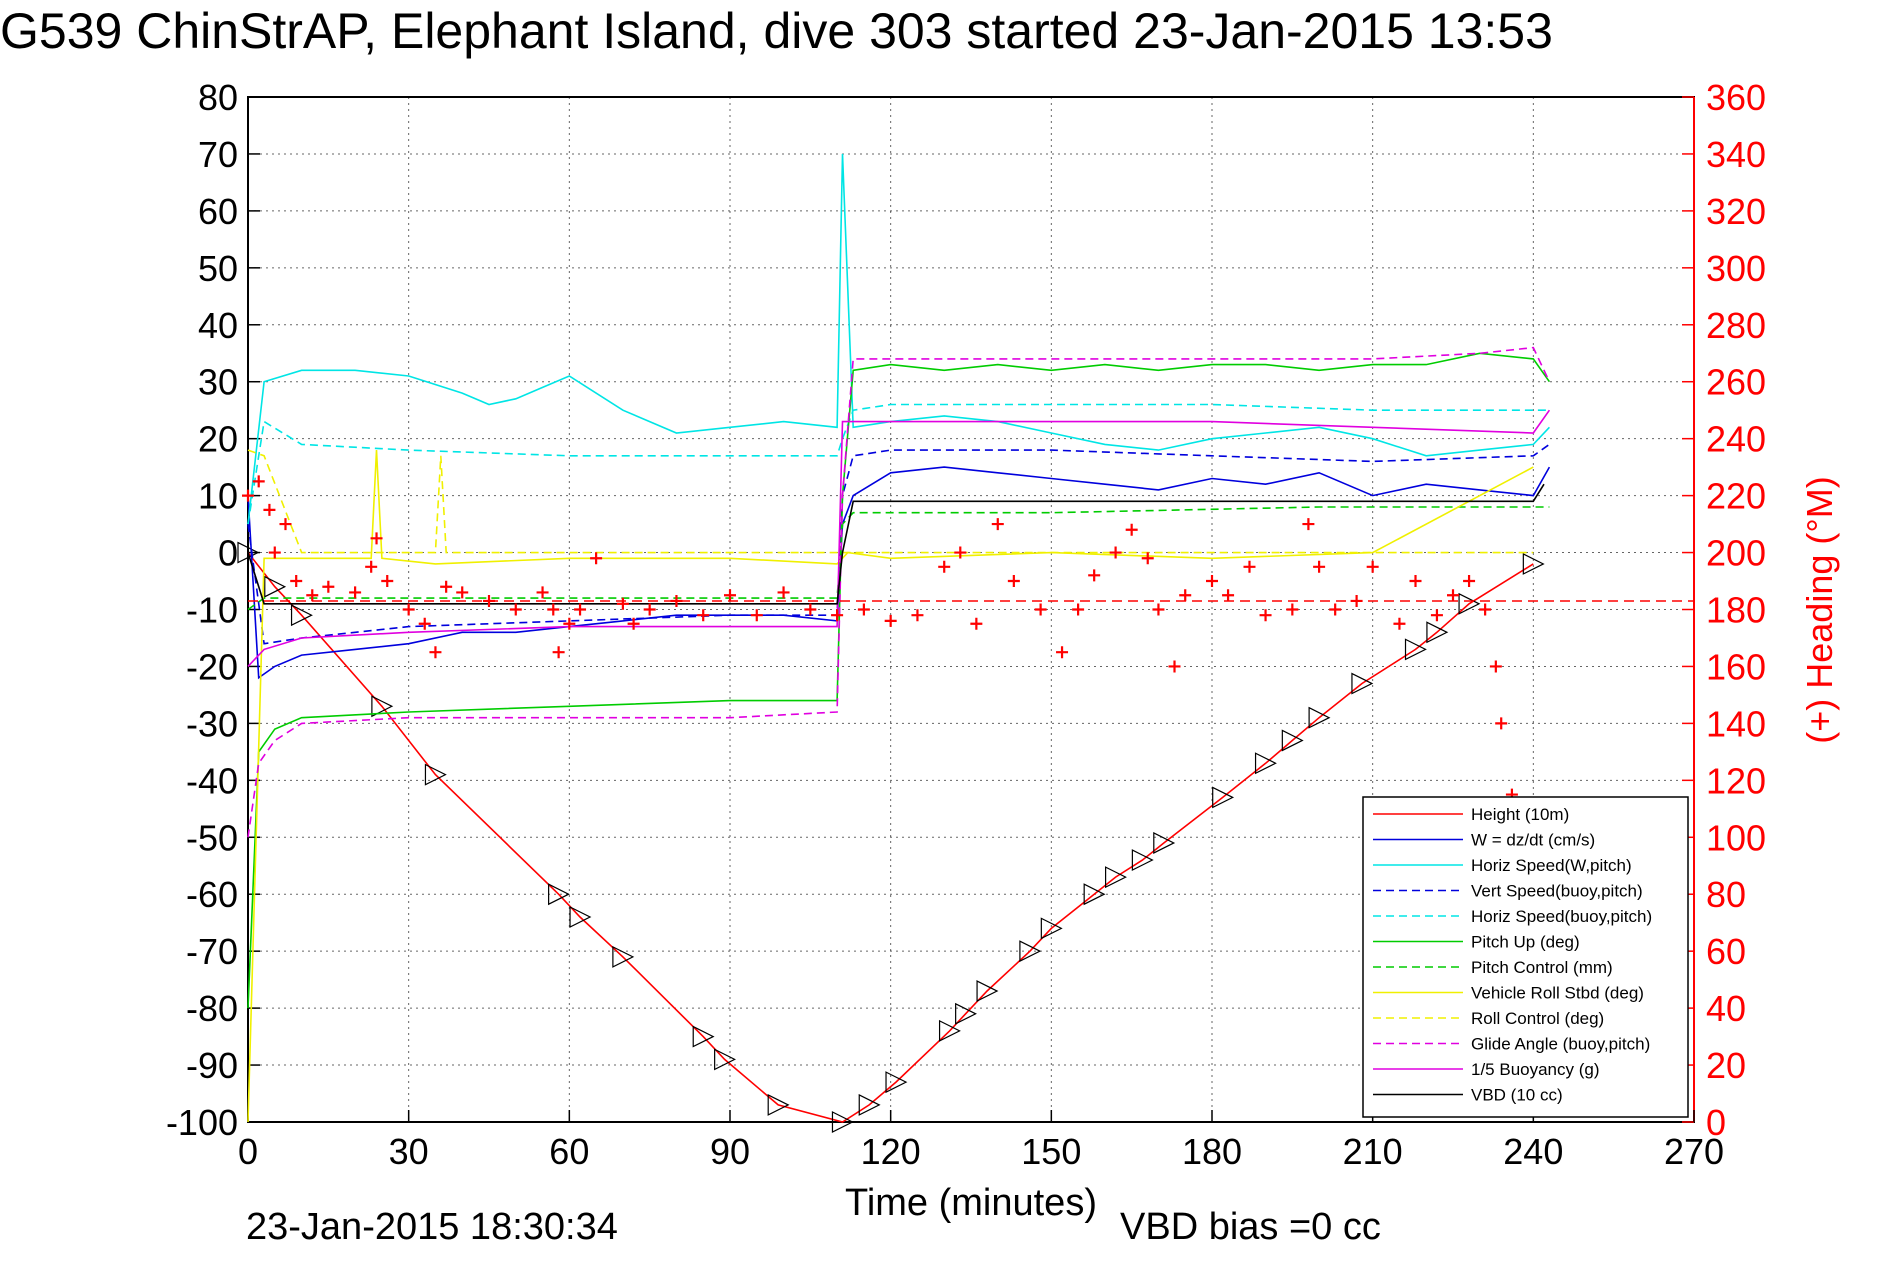 The height and width of the screenshot is (1267, 1891). I want to click on left-tick-label: 30, so click(218, 382).